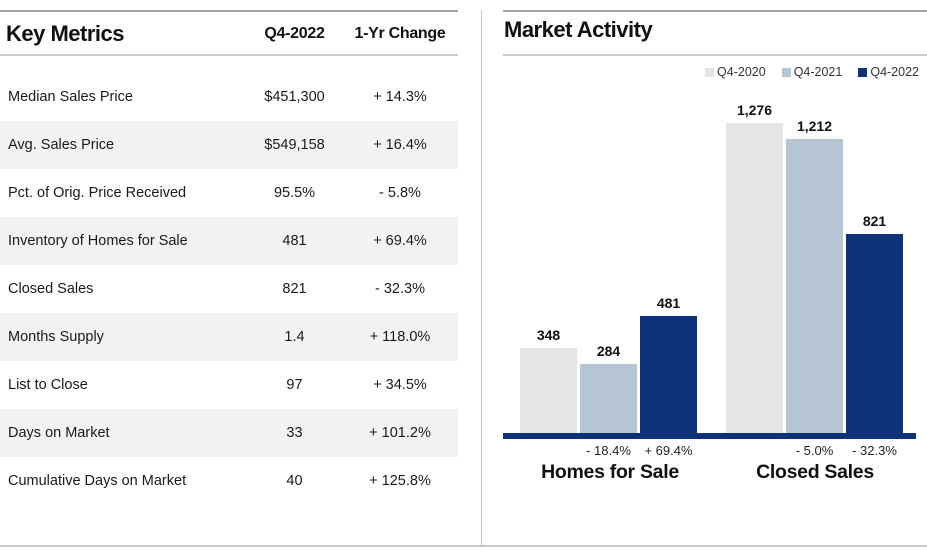 Image resolution: width=927 pixels, height=556 pixels. What do you see at coordinates (668, 450) in the screenshot?
I see `bar-change-label: + 69.4%` at bounding box center [668, 450].